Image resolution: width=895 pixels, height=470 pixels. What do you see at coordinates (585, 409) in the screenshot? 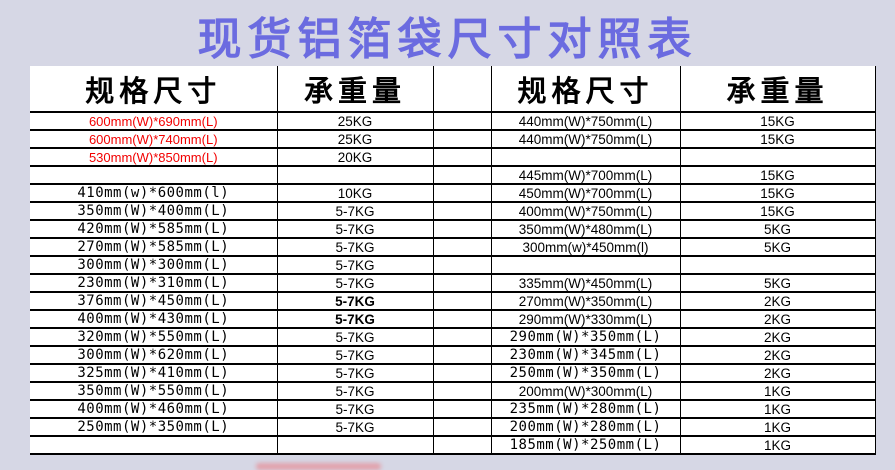
I see `right-size-cell: 235mm(W)*280mm(L)` at bounding box center [585, 409].